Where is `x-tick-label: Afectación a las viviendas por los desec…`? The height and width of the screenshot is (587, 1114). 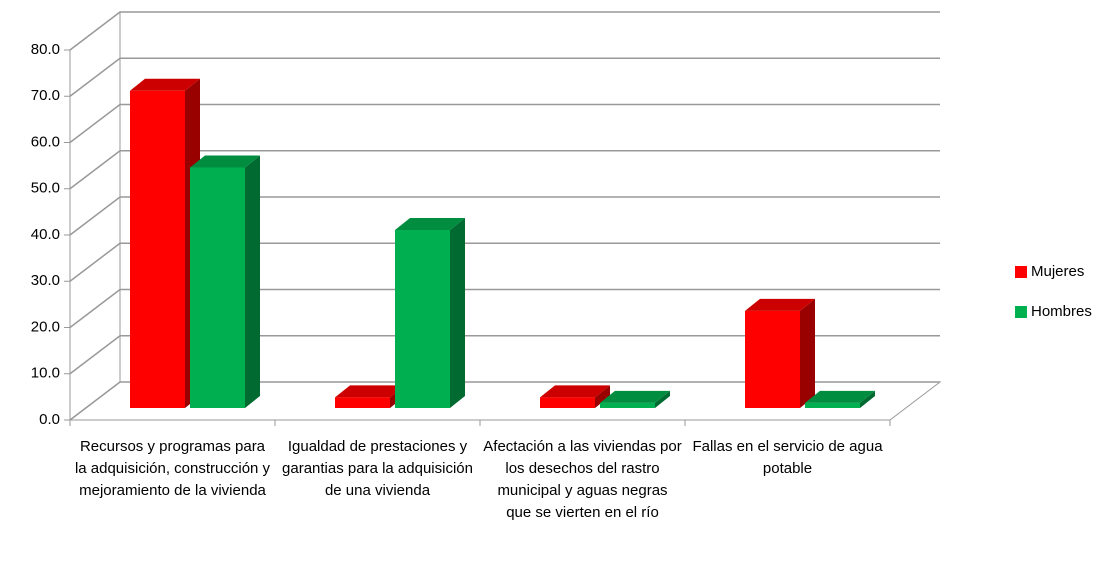 x-tick-label: Afectación a las viviendas por los desec… is located at coordinates (584, 479).